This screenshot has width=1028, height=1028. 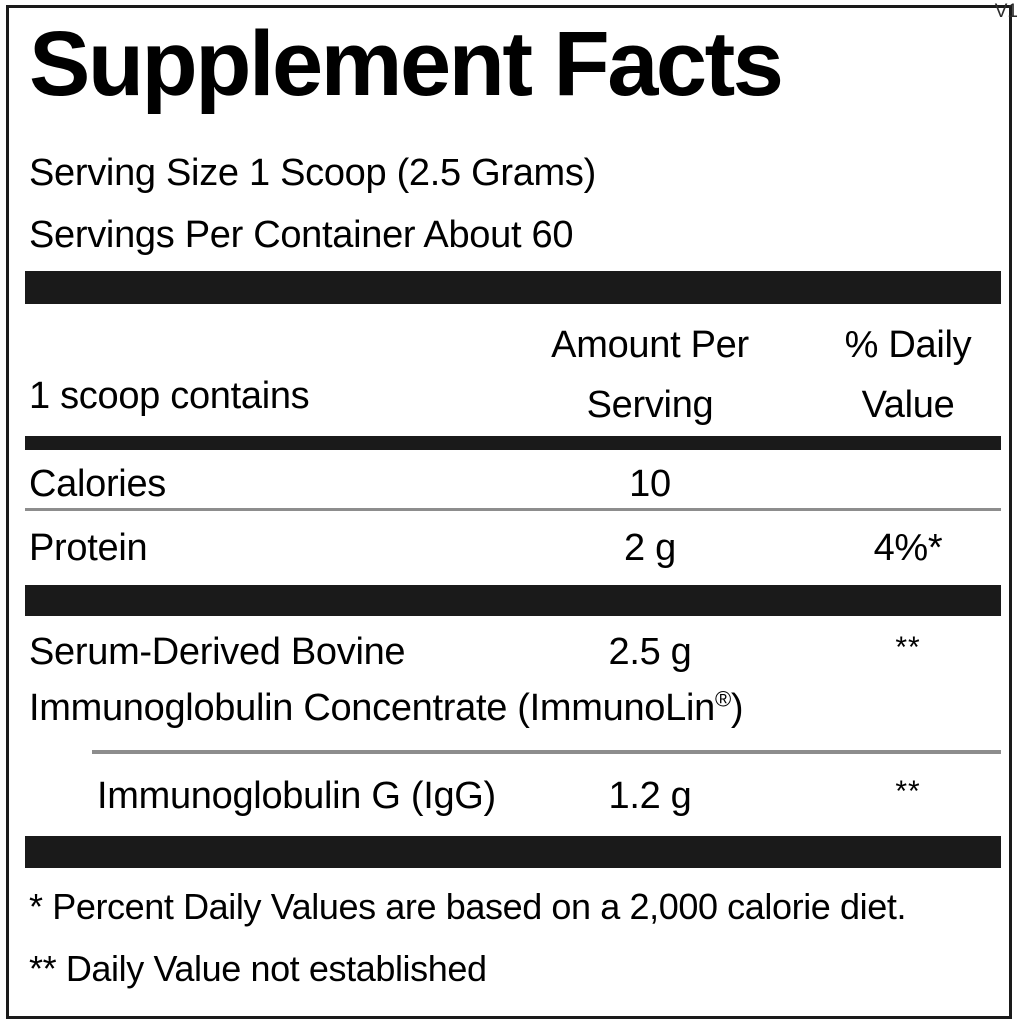 What do you see at coordinates (650, 652) in the screenshot?
I see `row-sdbic-amount: 2.5 g` at bounding box center [650, 652].